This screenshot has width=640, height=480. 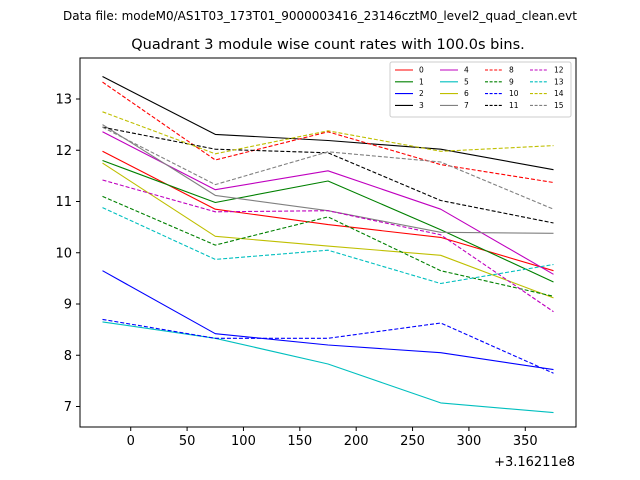 I want to click on legend-label-12: 12, so click(x=559, y=70).